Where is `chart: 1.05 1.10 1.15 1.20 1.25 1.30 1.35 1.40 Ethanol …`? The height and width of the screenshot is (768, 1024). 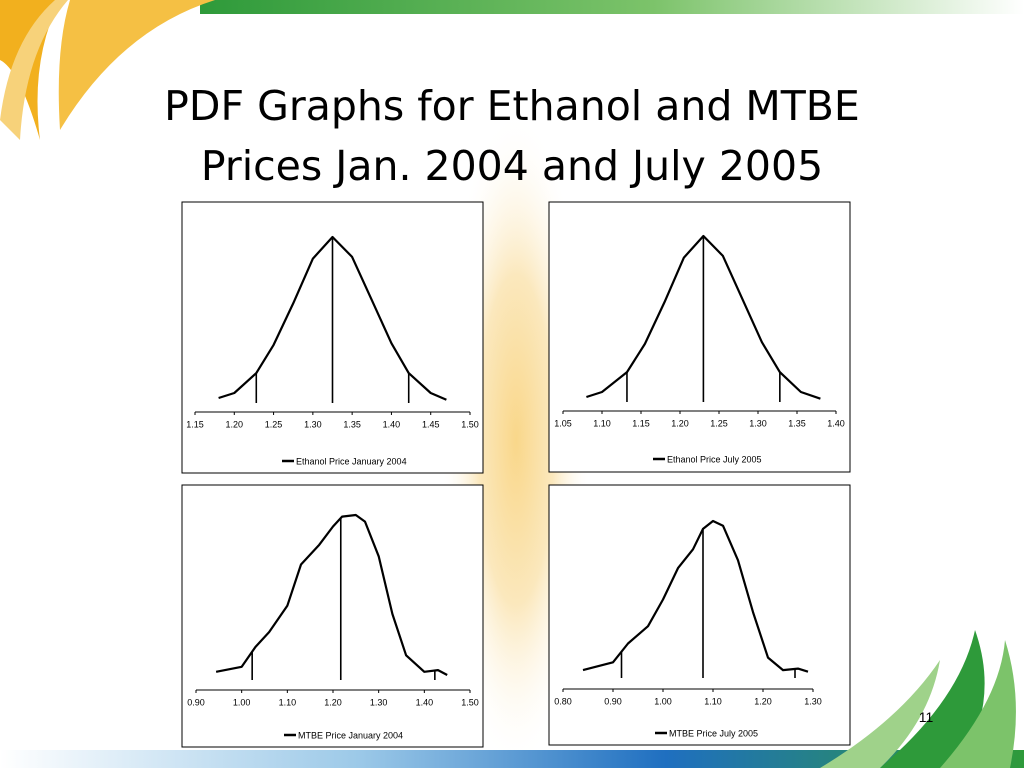
chart: 1.05 1.10 1.15 1.20 1.25 1.30 1.35 1.40 Ethanol … is located at coordinates (699, 337).